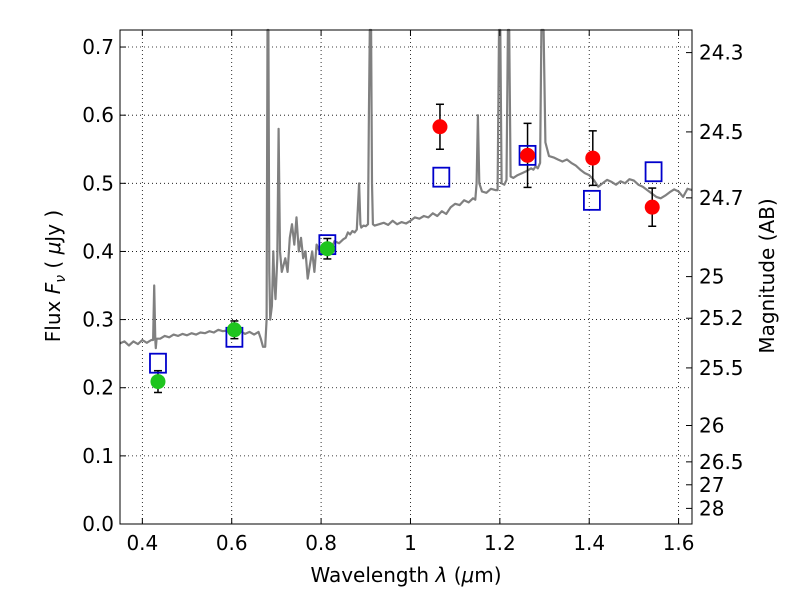  I want to click on y2-axis-label: Magnitude (AB), so click(767, 275).